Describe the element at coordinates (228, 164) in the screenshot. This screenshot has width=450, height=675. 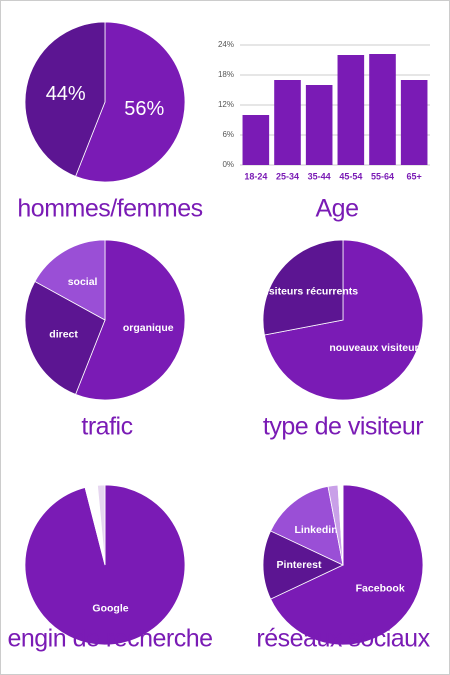
I see `y-tick-label: 0%` at that location.